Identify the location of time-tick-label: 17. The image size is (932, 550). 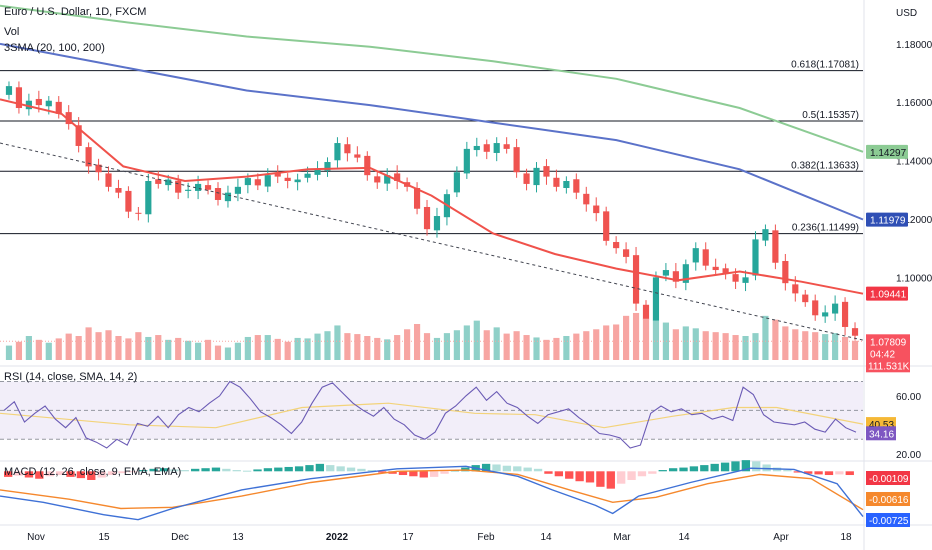
(408, 537).